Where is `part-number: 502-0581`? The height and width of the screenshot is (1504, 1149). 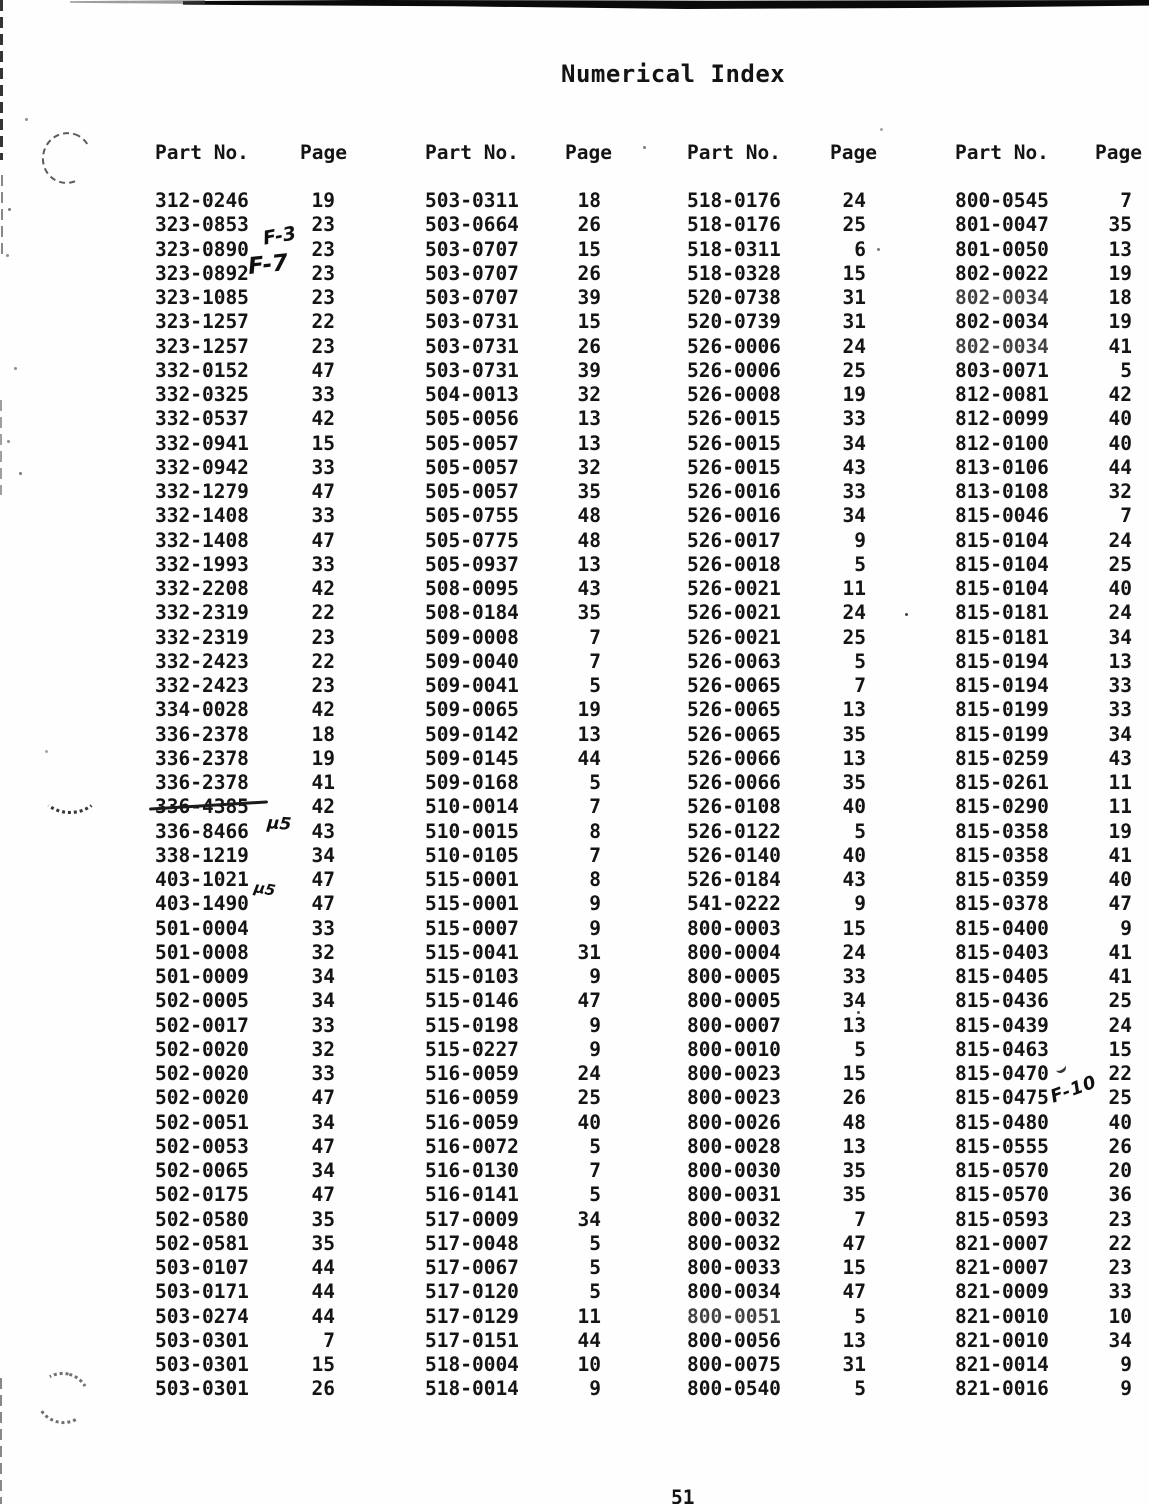 part-number: 502-0581 is located at coordinates (202, 1243).